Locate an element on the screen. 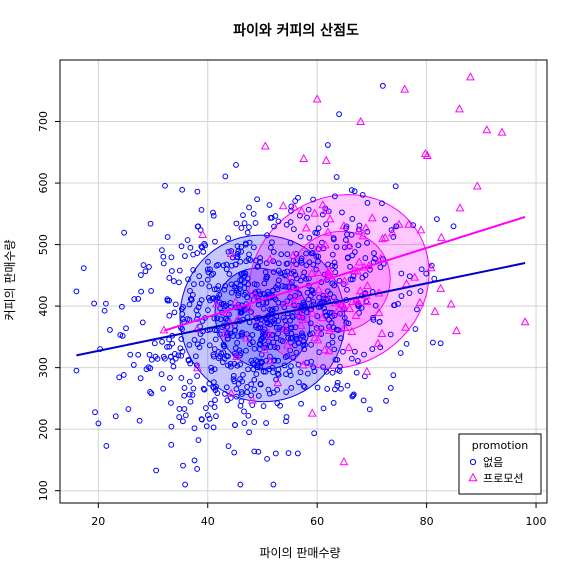 This screenshot has height=576, width=576. y-tick-label: 300 is located at coordinates (43, 367).